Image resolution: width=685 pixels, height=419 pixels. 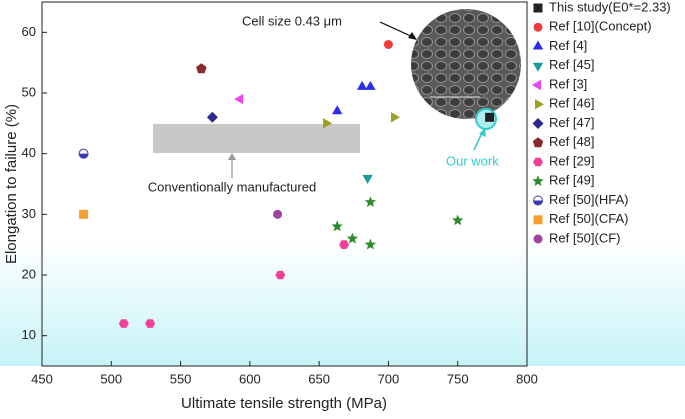 What do you see at coordinates (292, 20) in the screenshot?
I see `annotation: Cell size 0.43 μm` at bounding box center [292, 20].